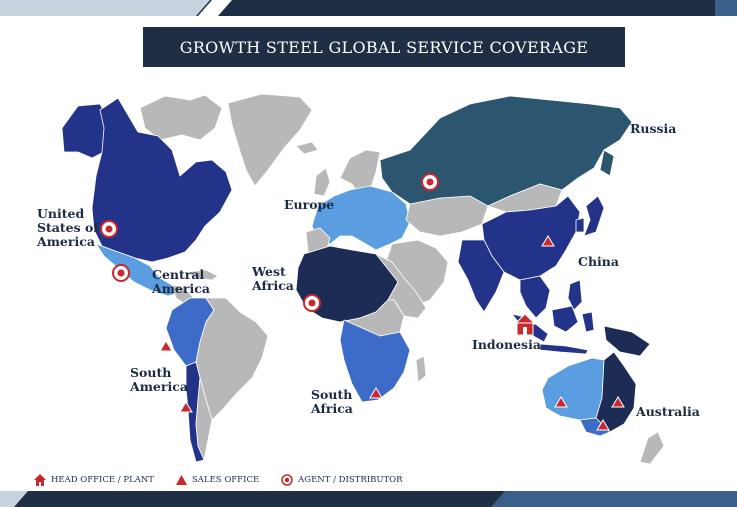 This screenshot has height=507, width=737. What do you see at coordinates (360, 173) in the screenshot?
I see `scandinavia` at bounding box center [360, 173].